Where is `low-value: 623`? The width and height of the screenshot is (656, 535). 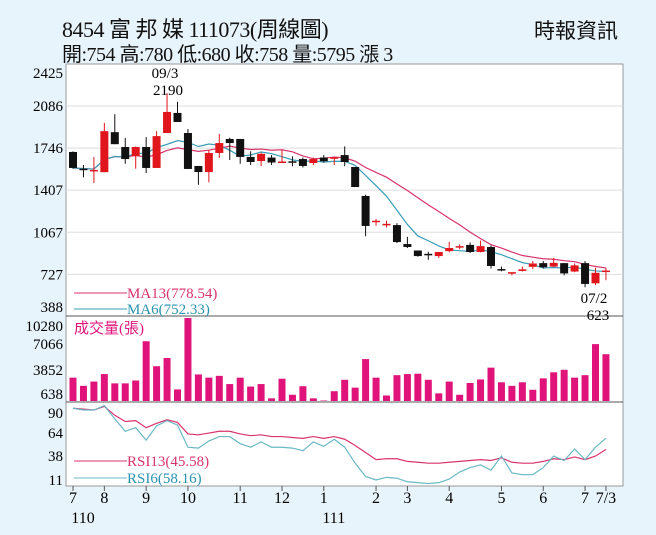 low-value: 623 is located at coordinates (598, 316).